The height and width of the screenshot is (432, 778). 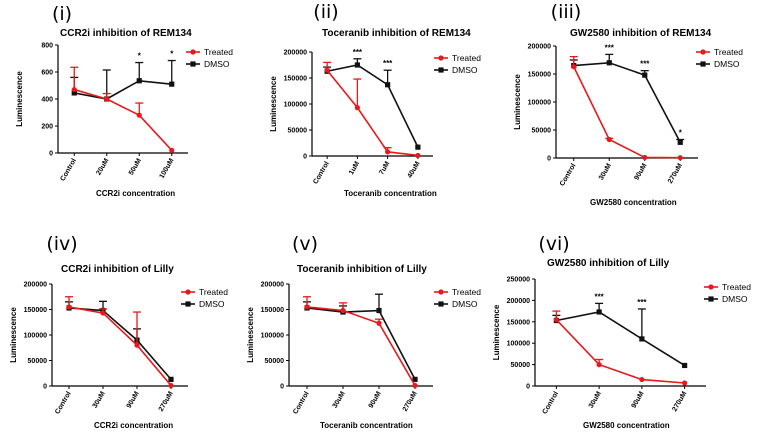 What do you see at coordinates (47, 100) in the screenshot?
I see `y-tick-label: 400` at bounding box center [47, 100].